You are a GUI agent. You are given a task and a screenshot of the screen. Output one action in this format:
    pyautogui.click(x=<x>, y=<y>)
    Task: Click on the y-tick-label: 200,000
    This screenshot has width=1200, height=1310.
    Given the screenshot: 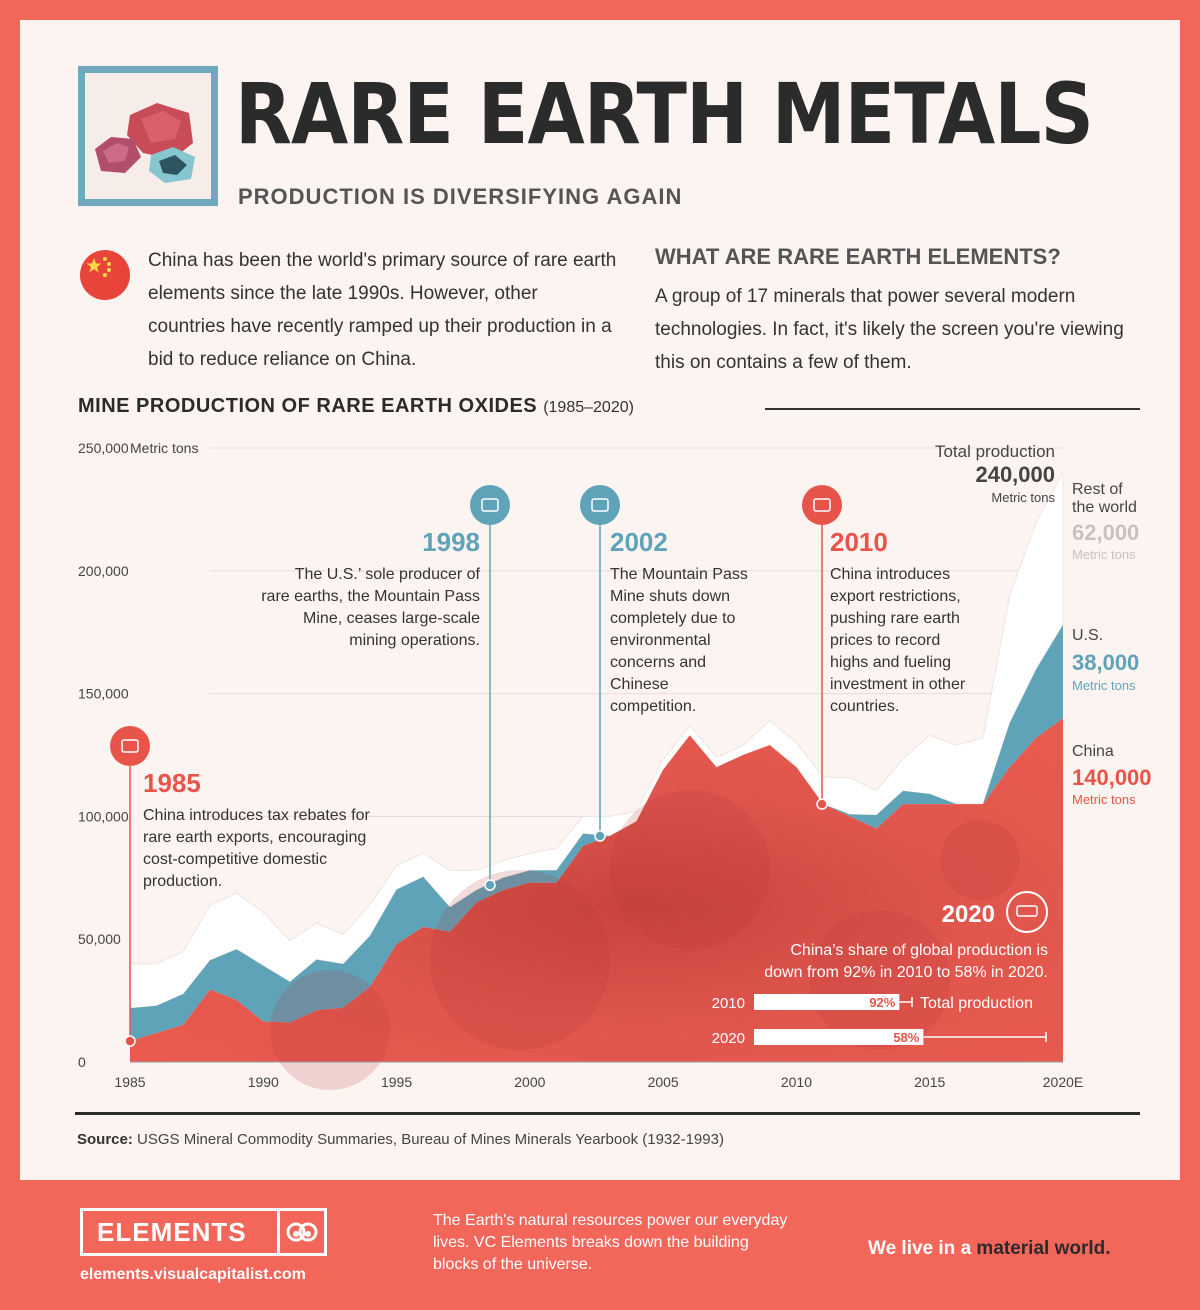 What is the action you would take?
    pyautogui.click(x=103, y=571)
    